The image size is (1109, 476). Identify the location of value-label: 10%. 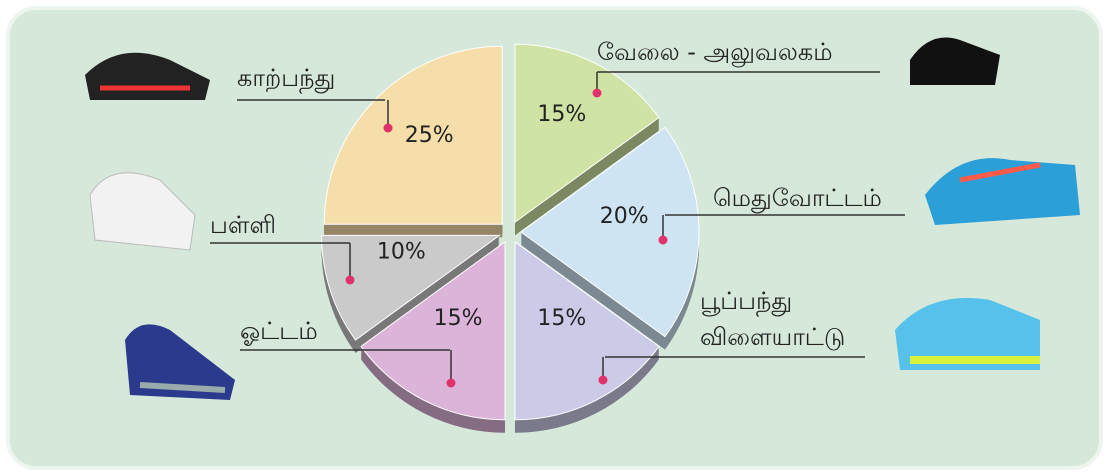
(401, 251).